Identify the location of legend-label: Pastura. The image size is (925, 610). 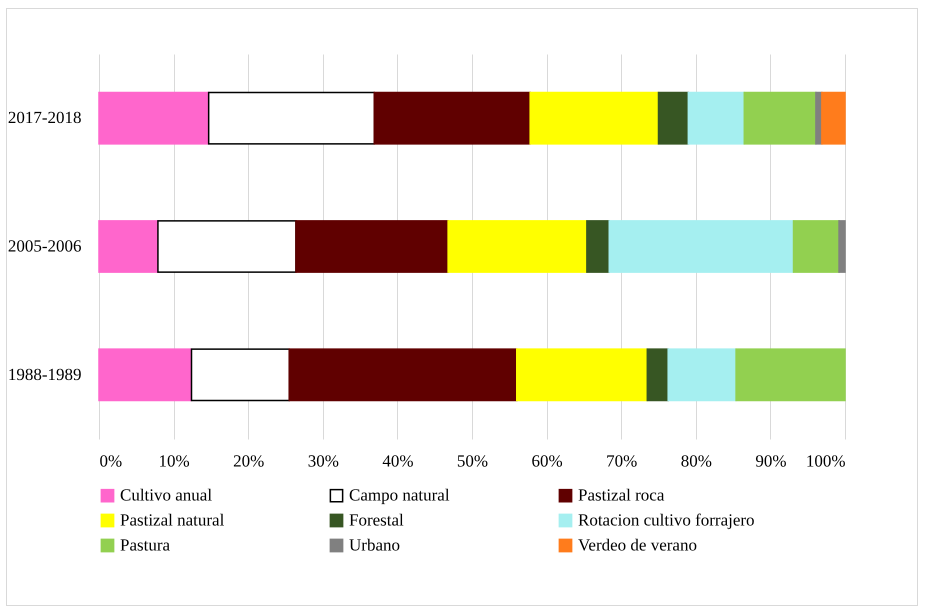
(145, 545).